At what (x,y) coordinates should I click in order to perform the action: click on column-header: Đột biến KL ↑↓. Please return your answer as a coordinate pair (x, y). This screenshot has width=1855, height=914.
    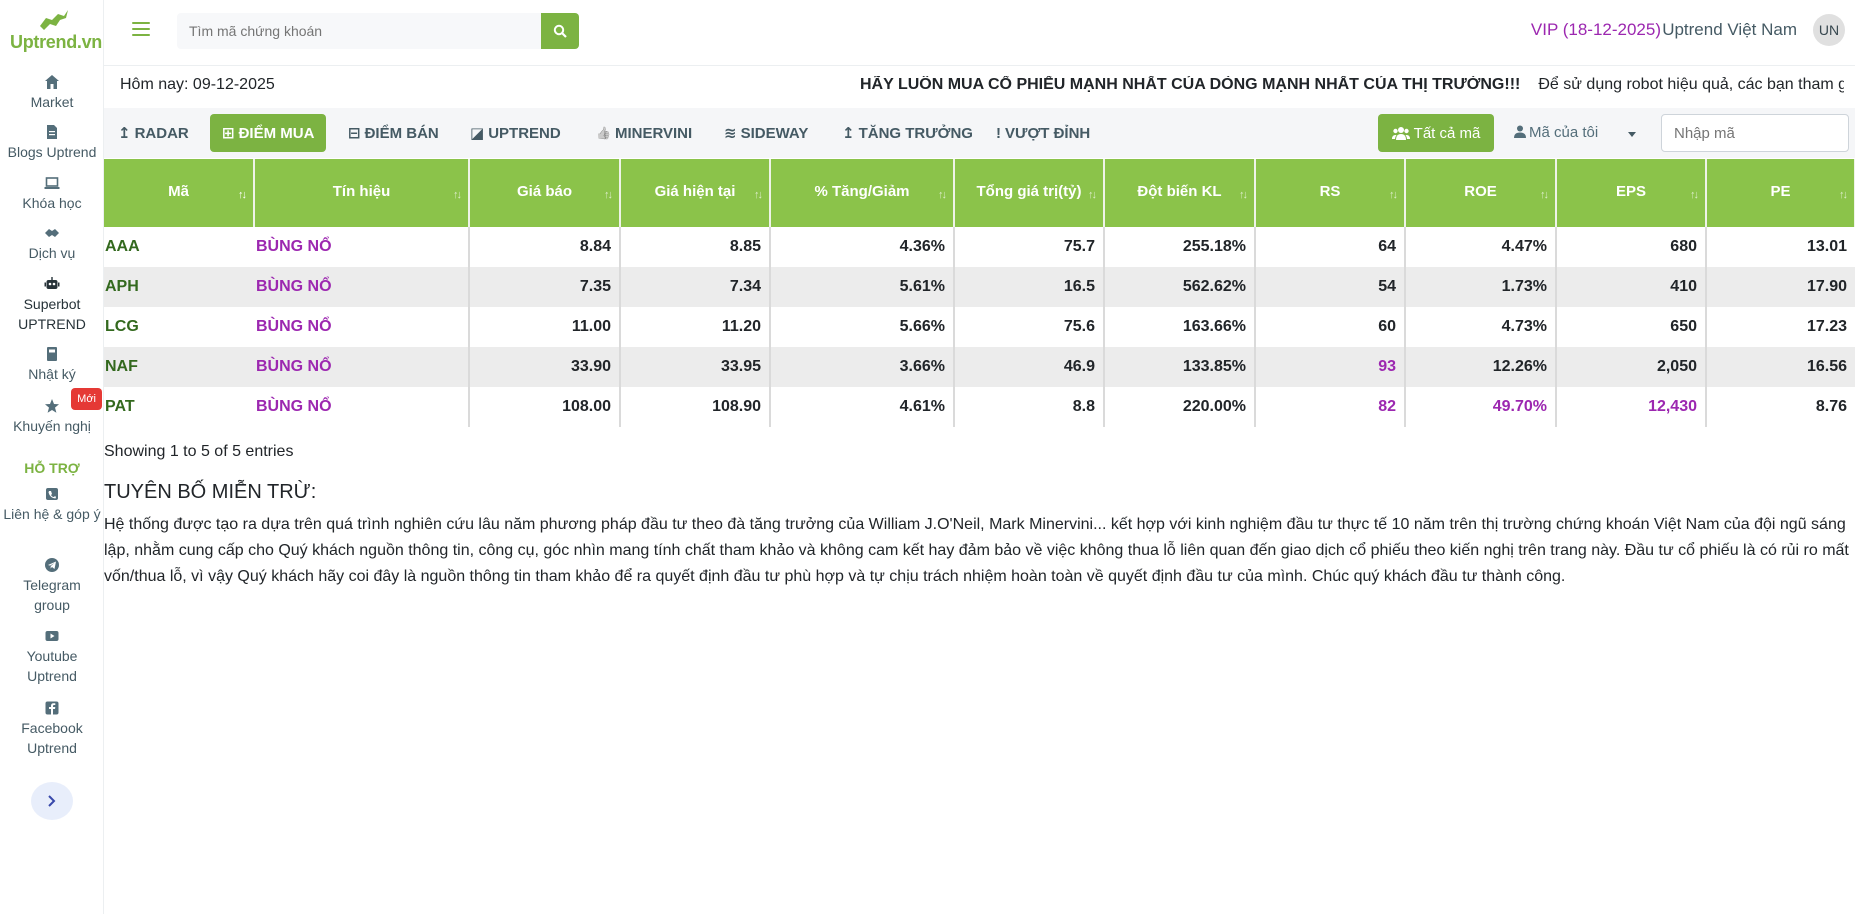
    Looking at the image, I should click on (1180, 193).